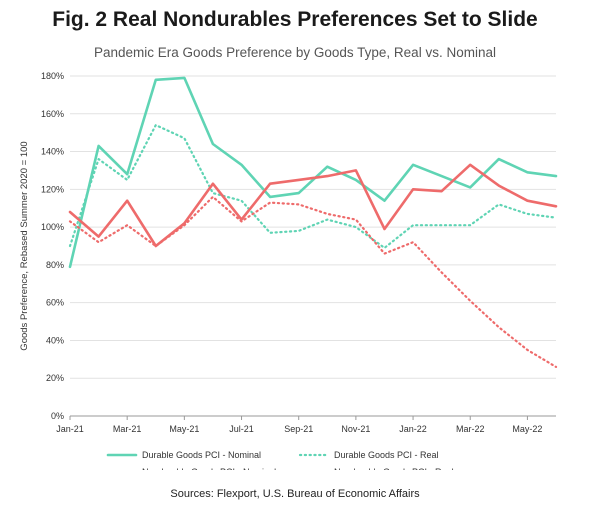 Image resolution: width=590 pixels, height=517 pixels. Describe the element at coordinates (470, 429) in the screenshot. I see `x-tick-label: Mar-22` at that location.